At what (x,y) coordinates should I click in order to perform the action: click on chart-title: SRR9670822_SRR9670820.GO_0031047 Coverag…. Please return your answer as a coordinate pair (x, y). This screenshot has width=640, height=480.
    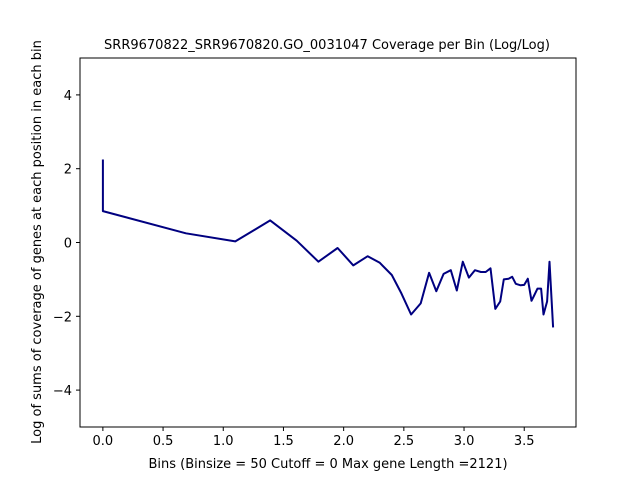
    Looking at the image, I should click on (327, 45).